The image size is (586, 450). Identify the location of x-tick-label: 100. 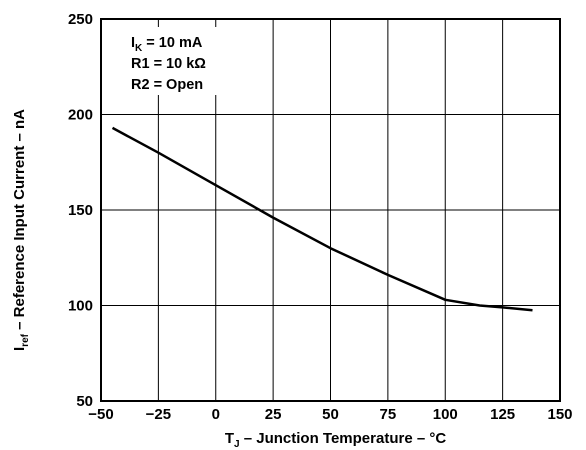
(445, 414).